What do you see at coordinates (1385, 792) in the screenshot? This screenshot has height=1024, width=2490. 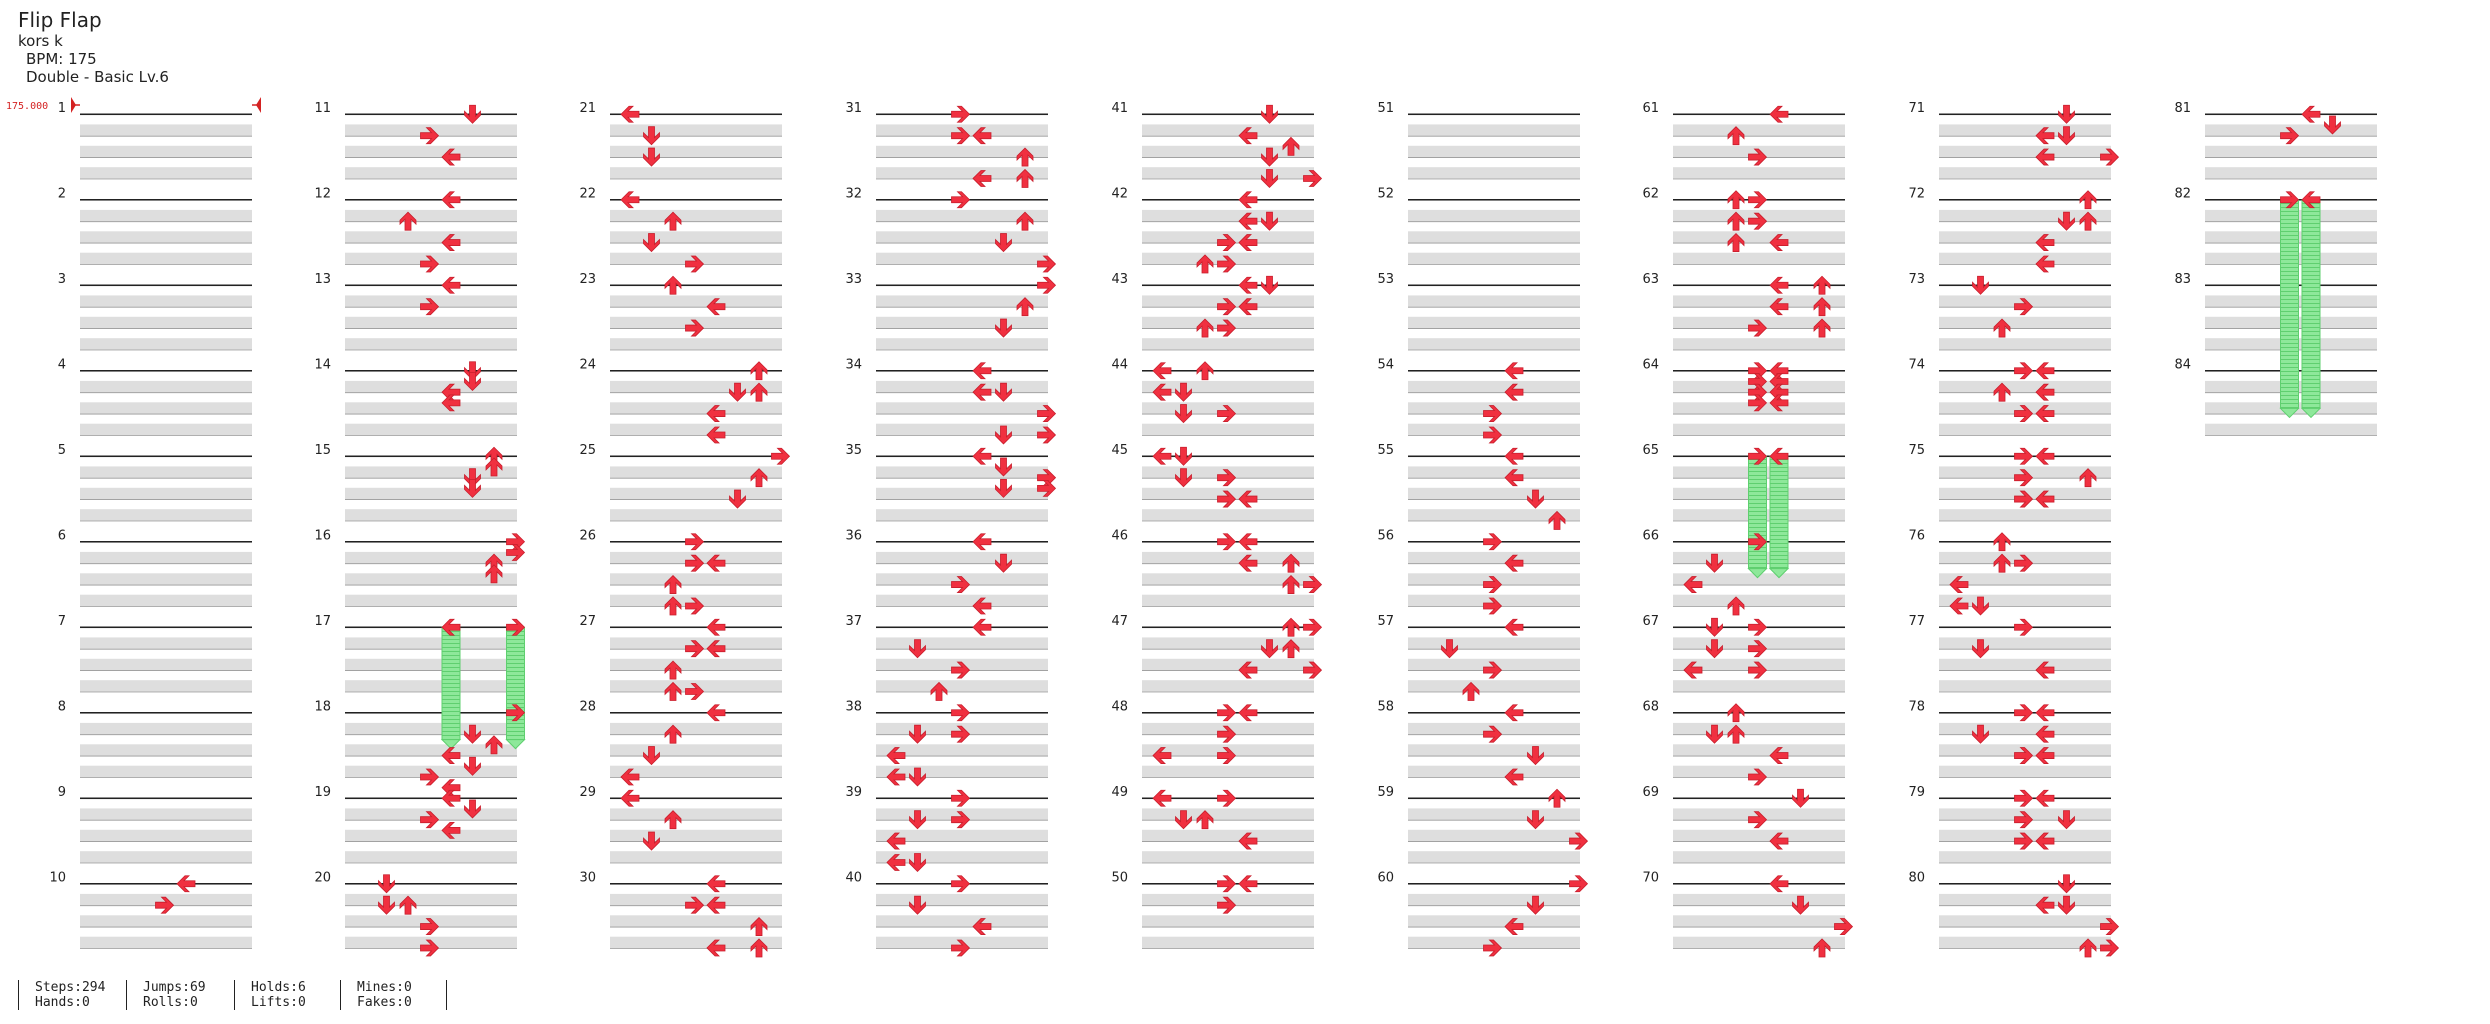 I see `measure-number: 59` at bounding box center [1385, 792].